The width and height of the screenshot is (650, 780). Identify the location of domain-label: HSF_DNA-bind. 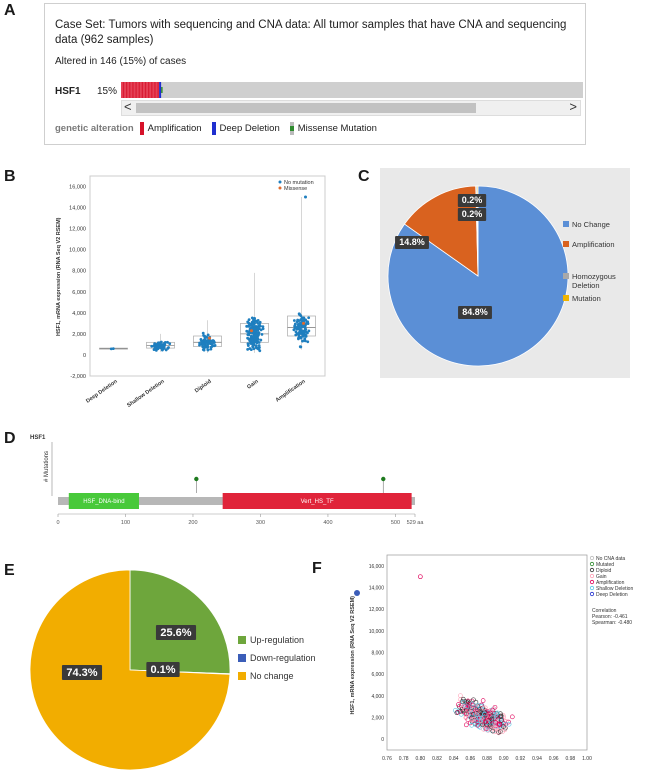
(103, 502).